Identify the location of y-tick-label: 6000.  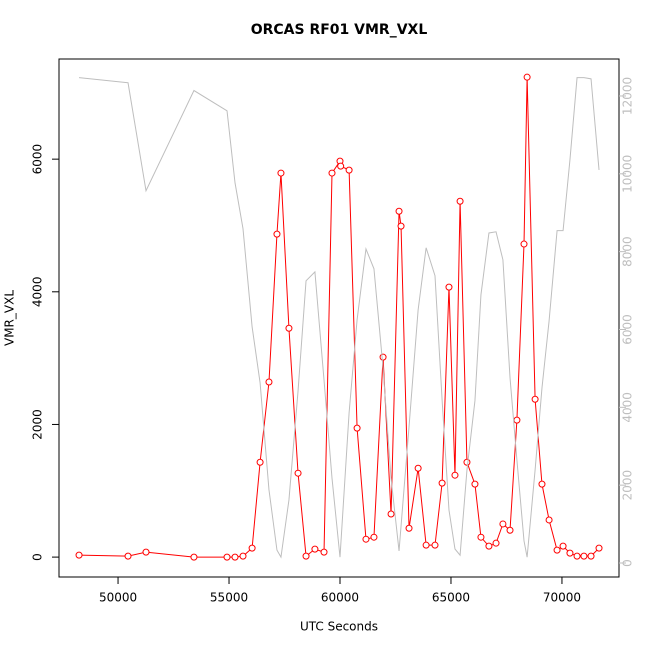
(38, 159).